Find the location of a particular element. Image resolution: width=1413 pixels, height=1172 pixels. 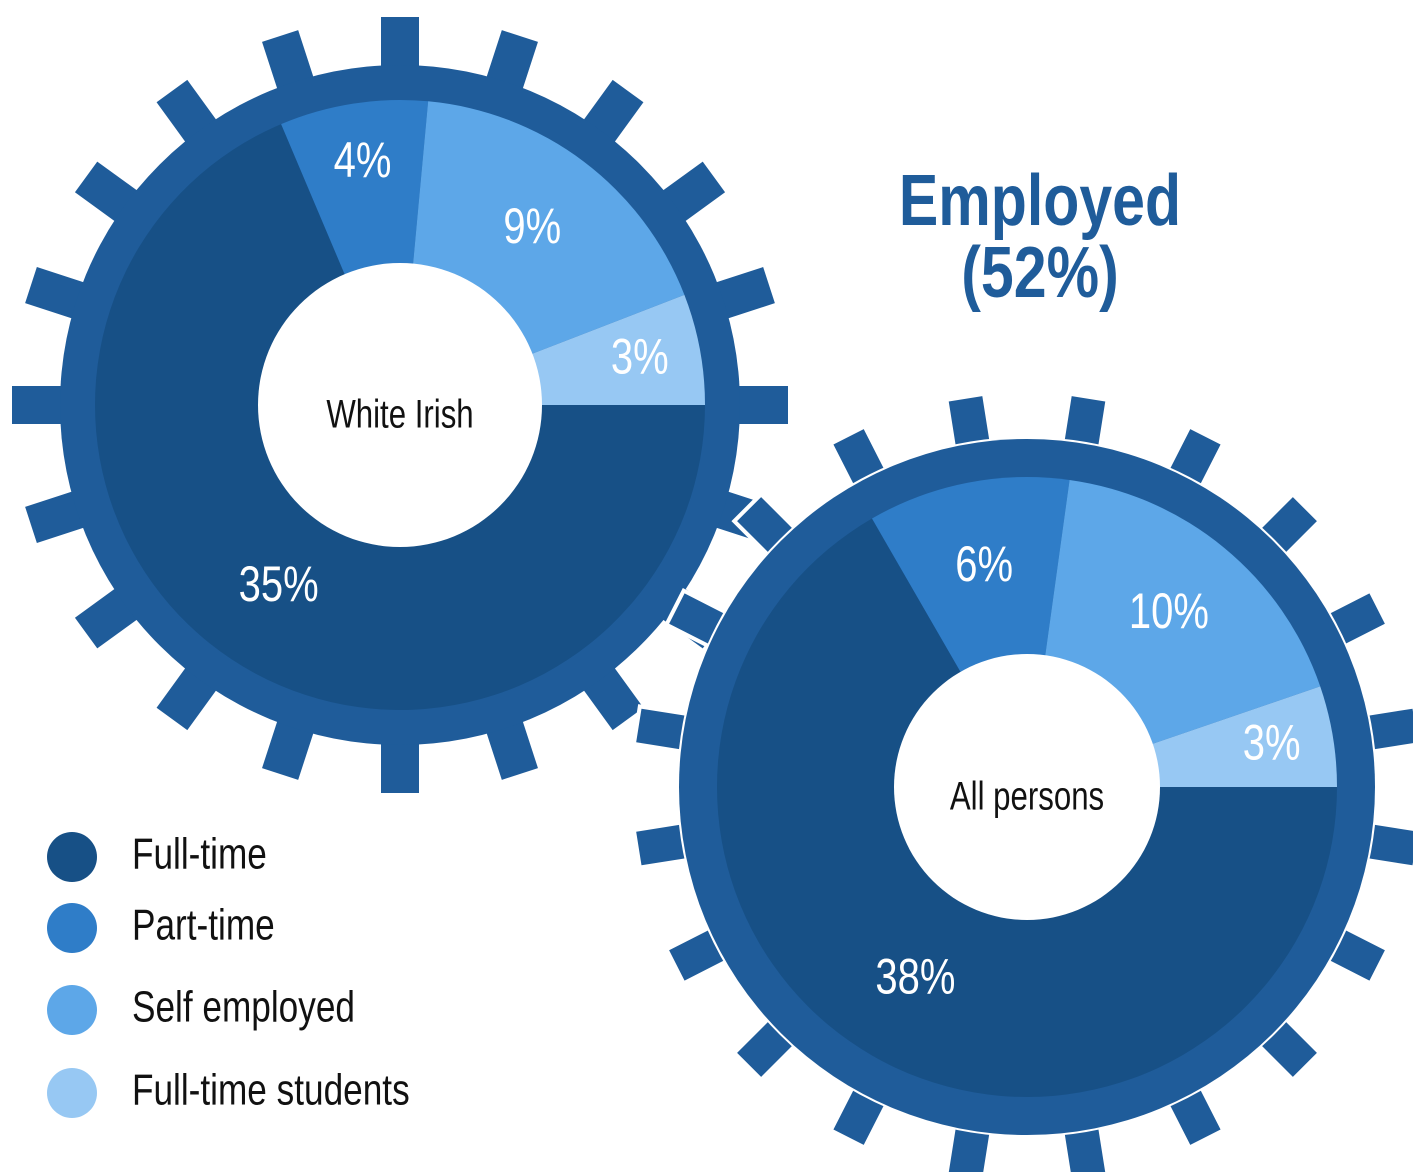

legend-label: Full-time students is located at coordinates (271, 1090).